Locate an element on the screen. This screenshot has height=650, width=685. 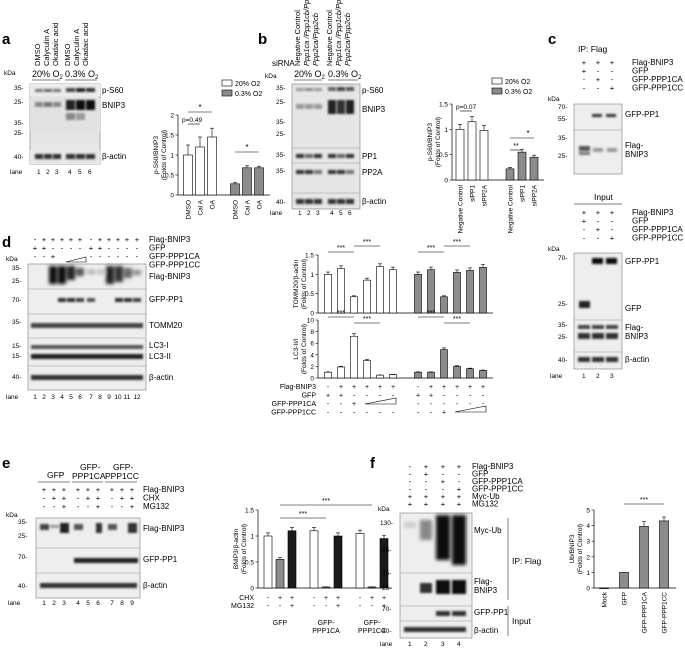
chart-a-xlabel-0: DMSO is located at coordinates (189, 210).